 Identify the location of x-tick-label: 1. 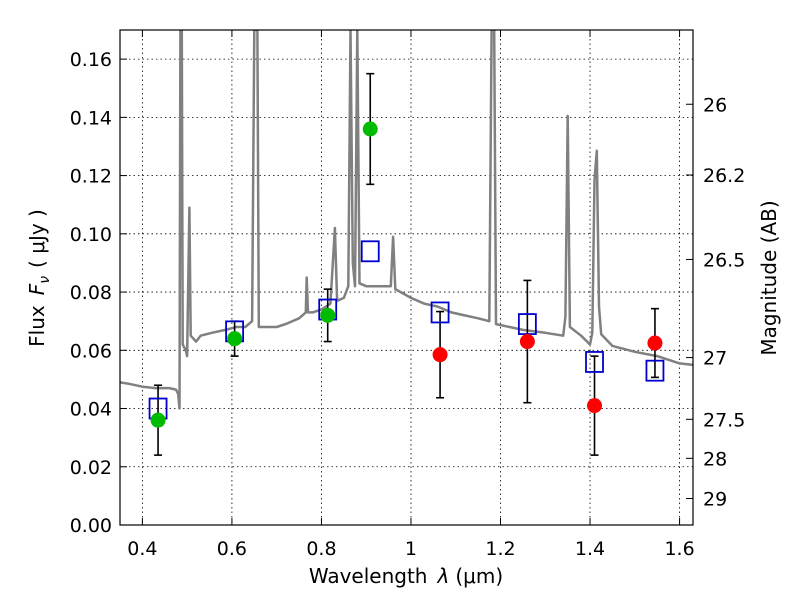
(411, 549).